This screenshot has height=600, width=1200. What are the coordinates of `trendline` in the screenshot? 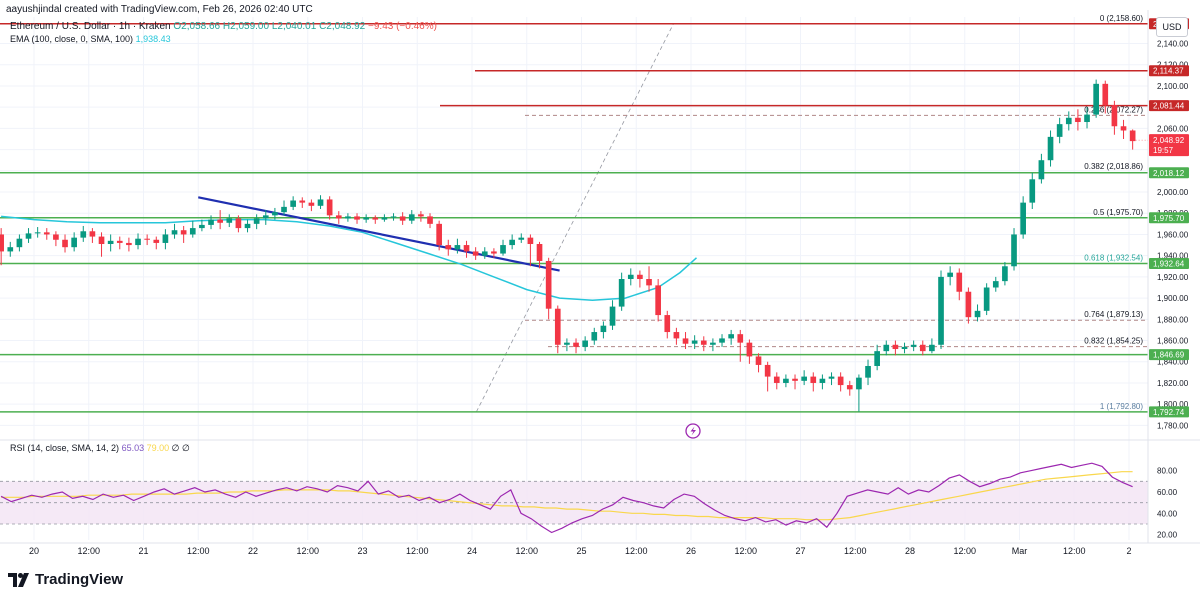 It's located at (379, 234).